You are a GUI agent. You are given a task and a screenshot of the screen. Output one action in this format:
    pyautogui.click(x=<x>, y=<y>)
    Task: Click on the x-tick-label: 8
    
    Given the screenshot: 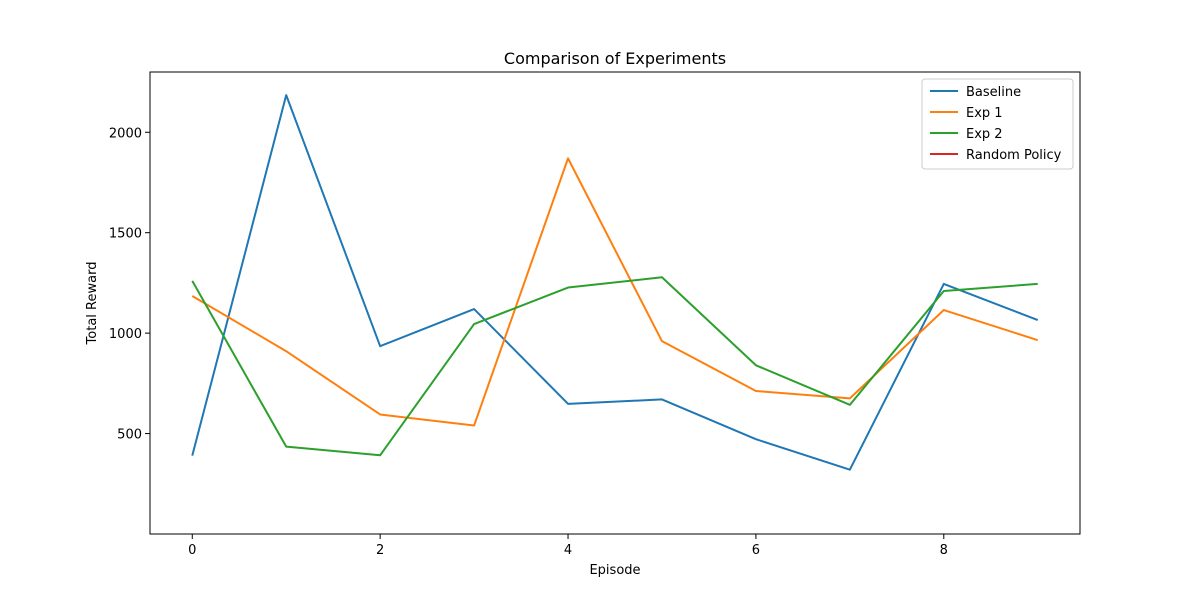 What is the action you would take?
    pyautogui.click(x=944, y=550)
    